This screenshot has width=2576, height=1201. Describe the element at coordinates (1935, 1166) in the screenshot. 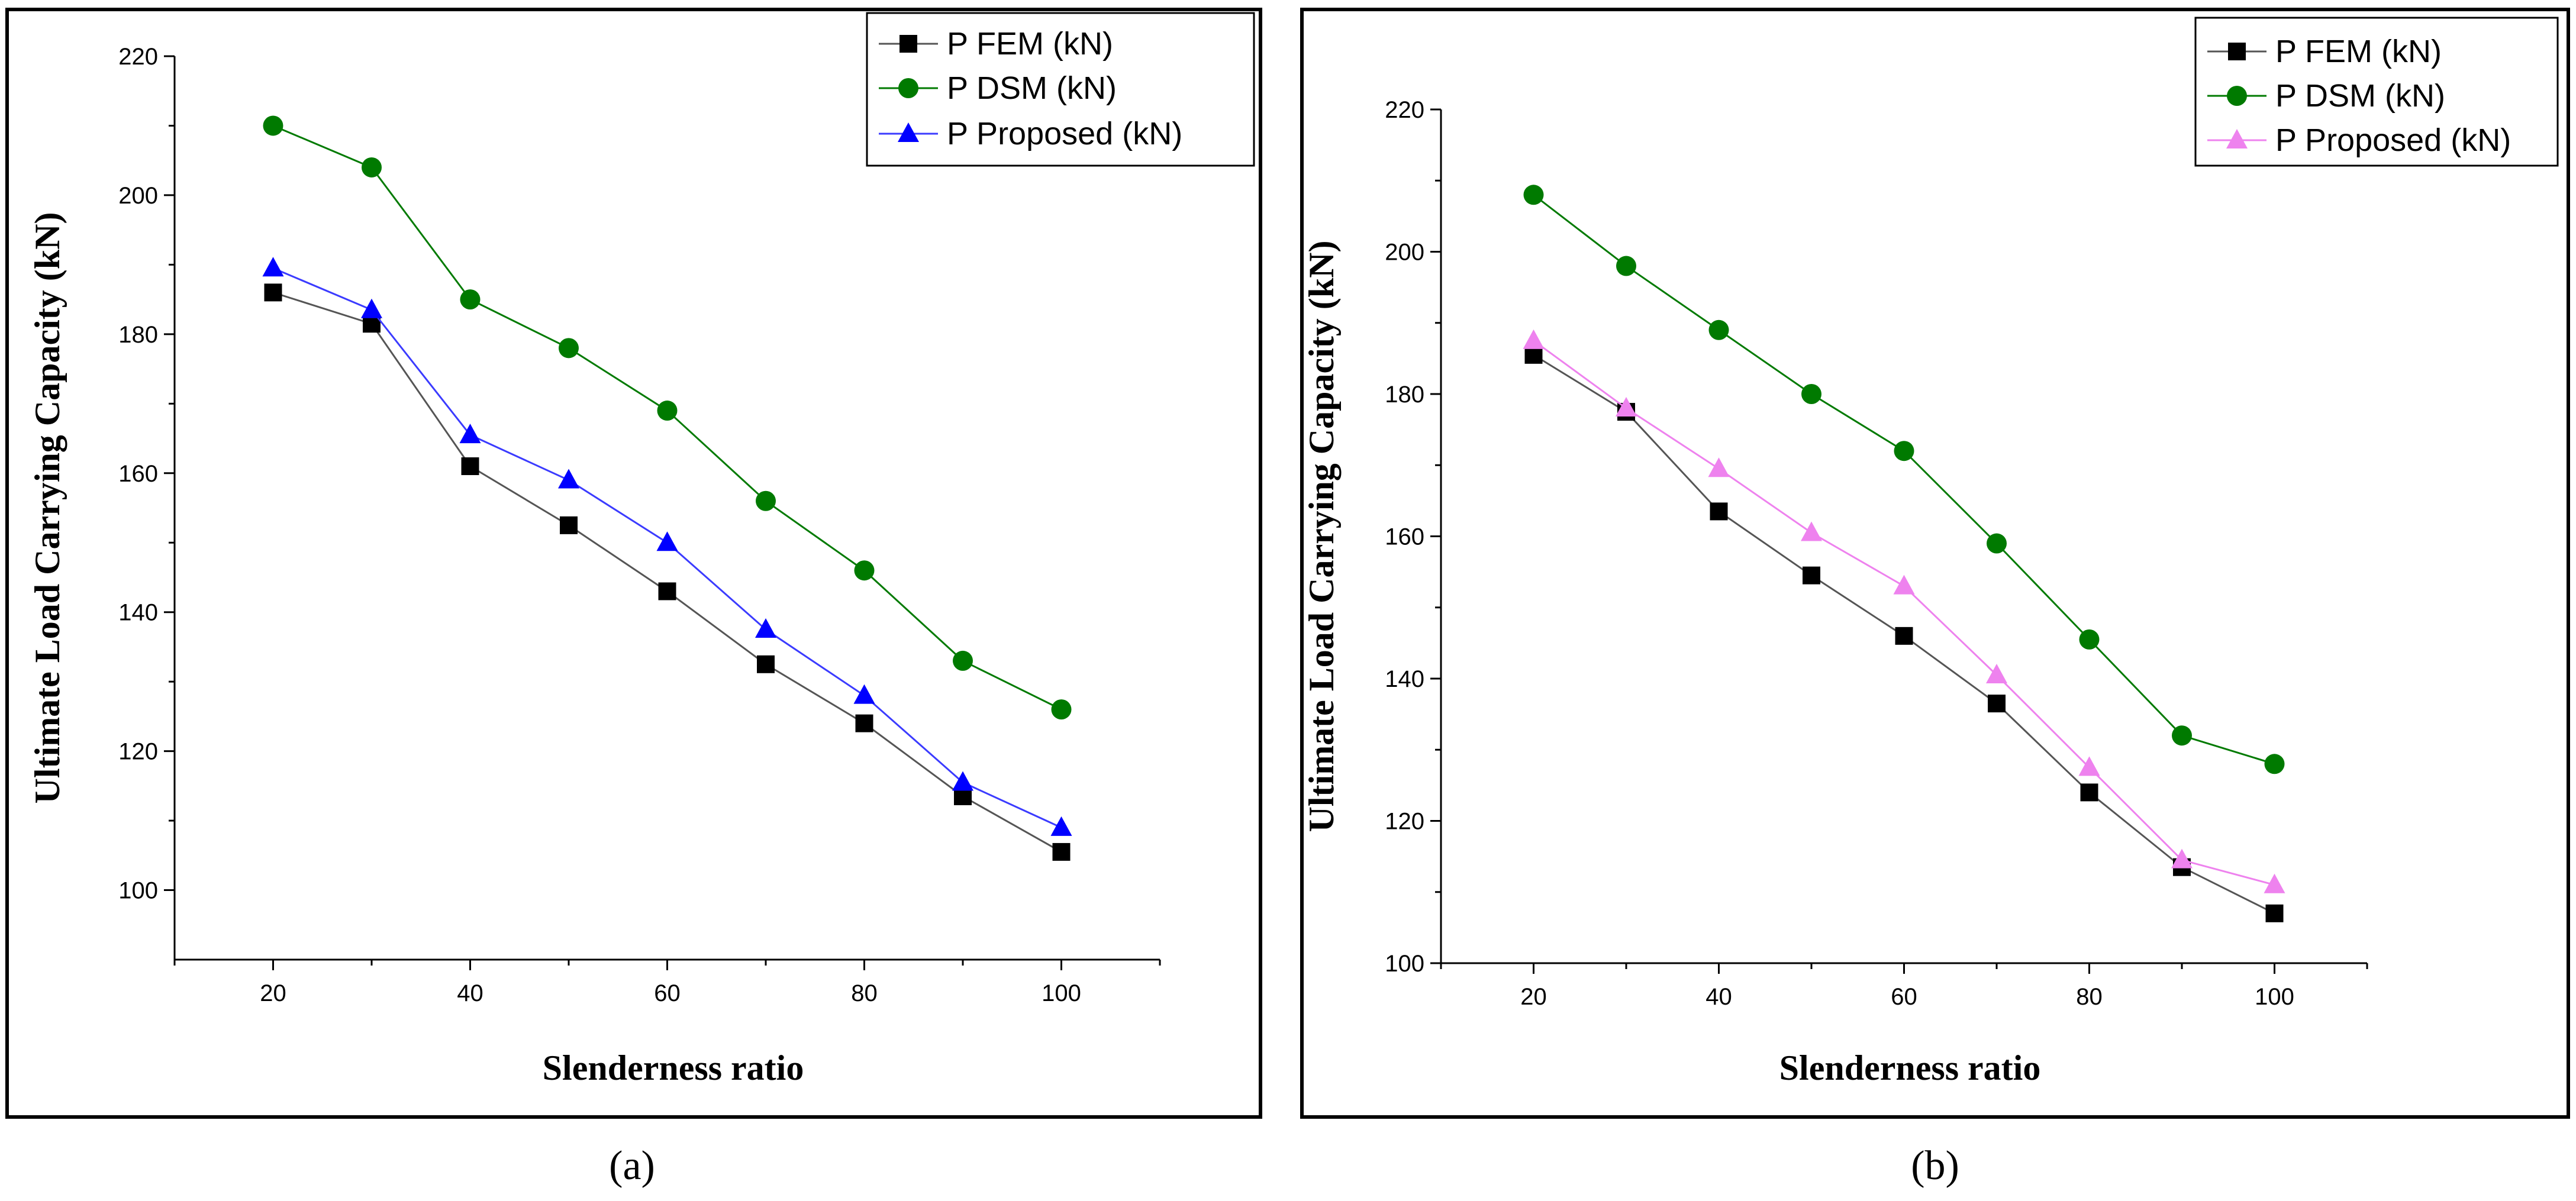

I see `panel-b-label: (b)` at that location.